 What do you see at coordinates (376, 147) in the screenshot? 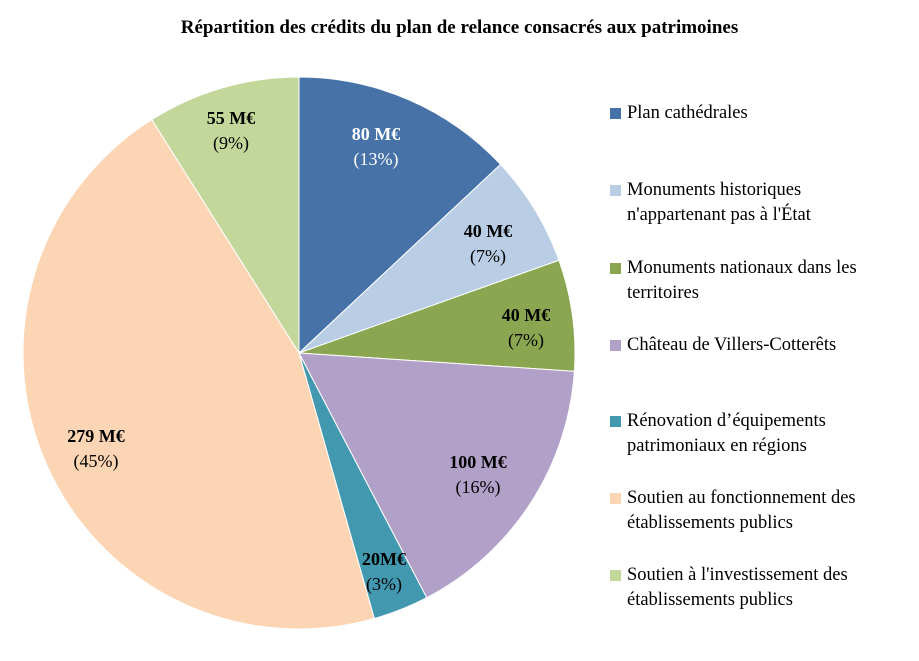
I see `slice-data-label: 80 M€ (13%)` at bounding box center [376, 147].